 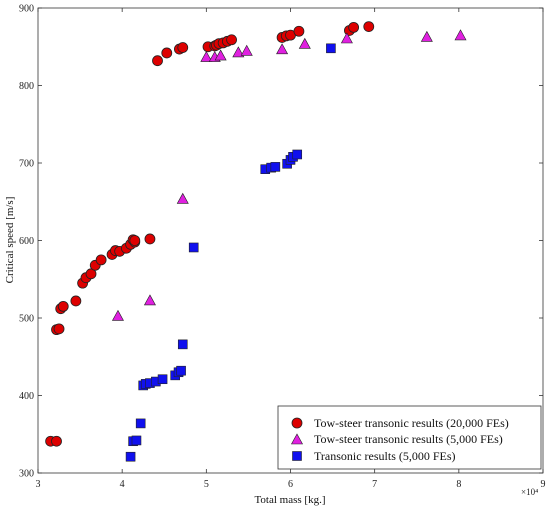 I want to click on x-tick-label: 7, so click(x=374, y=484).